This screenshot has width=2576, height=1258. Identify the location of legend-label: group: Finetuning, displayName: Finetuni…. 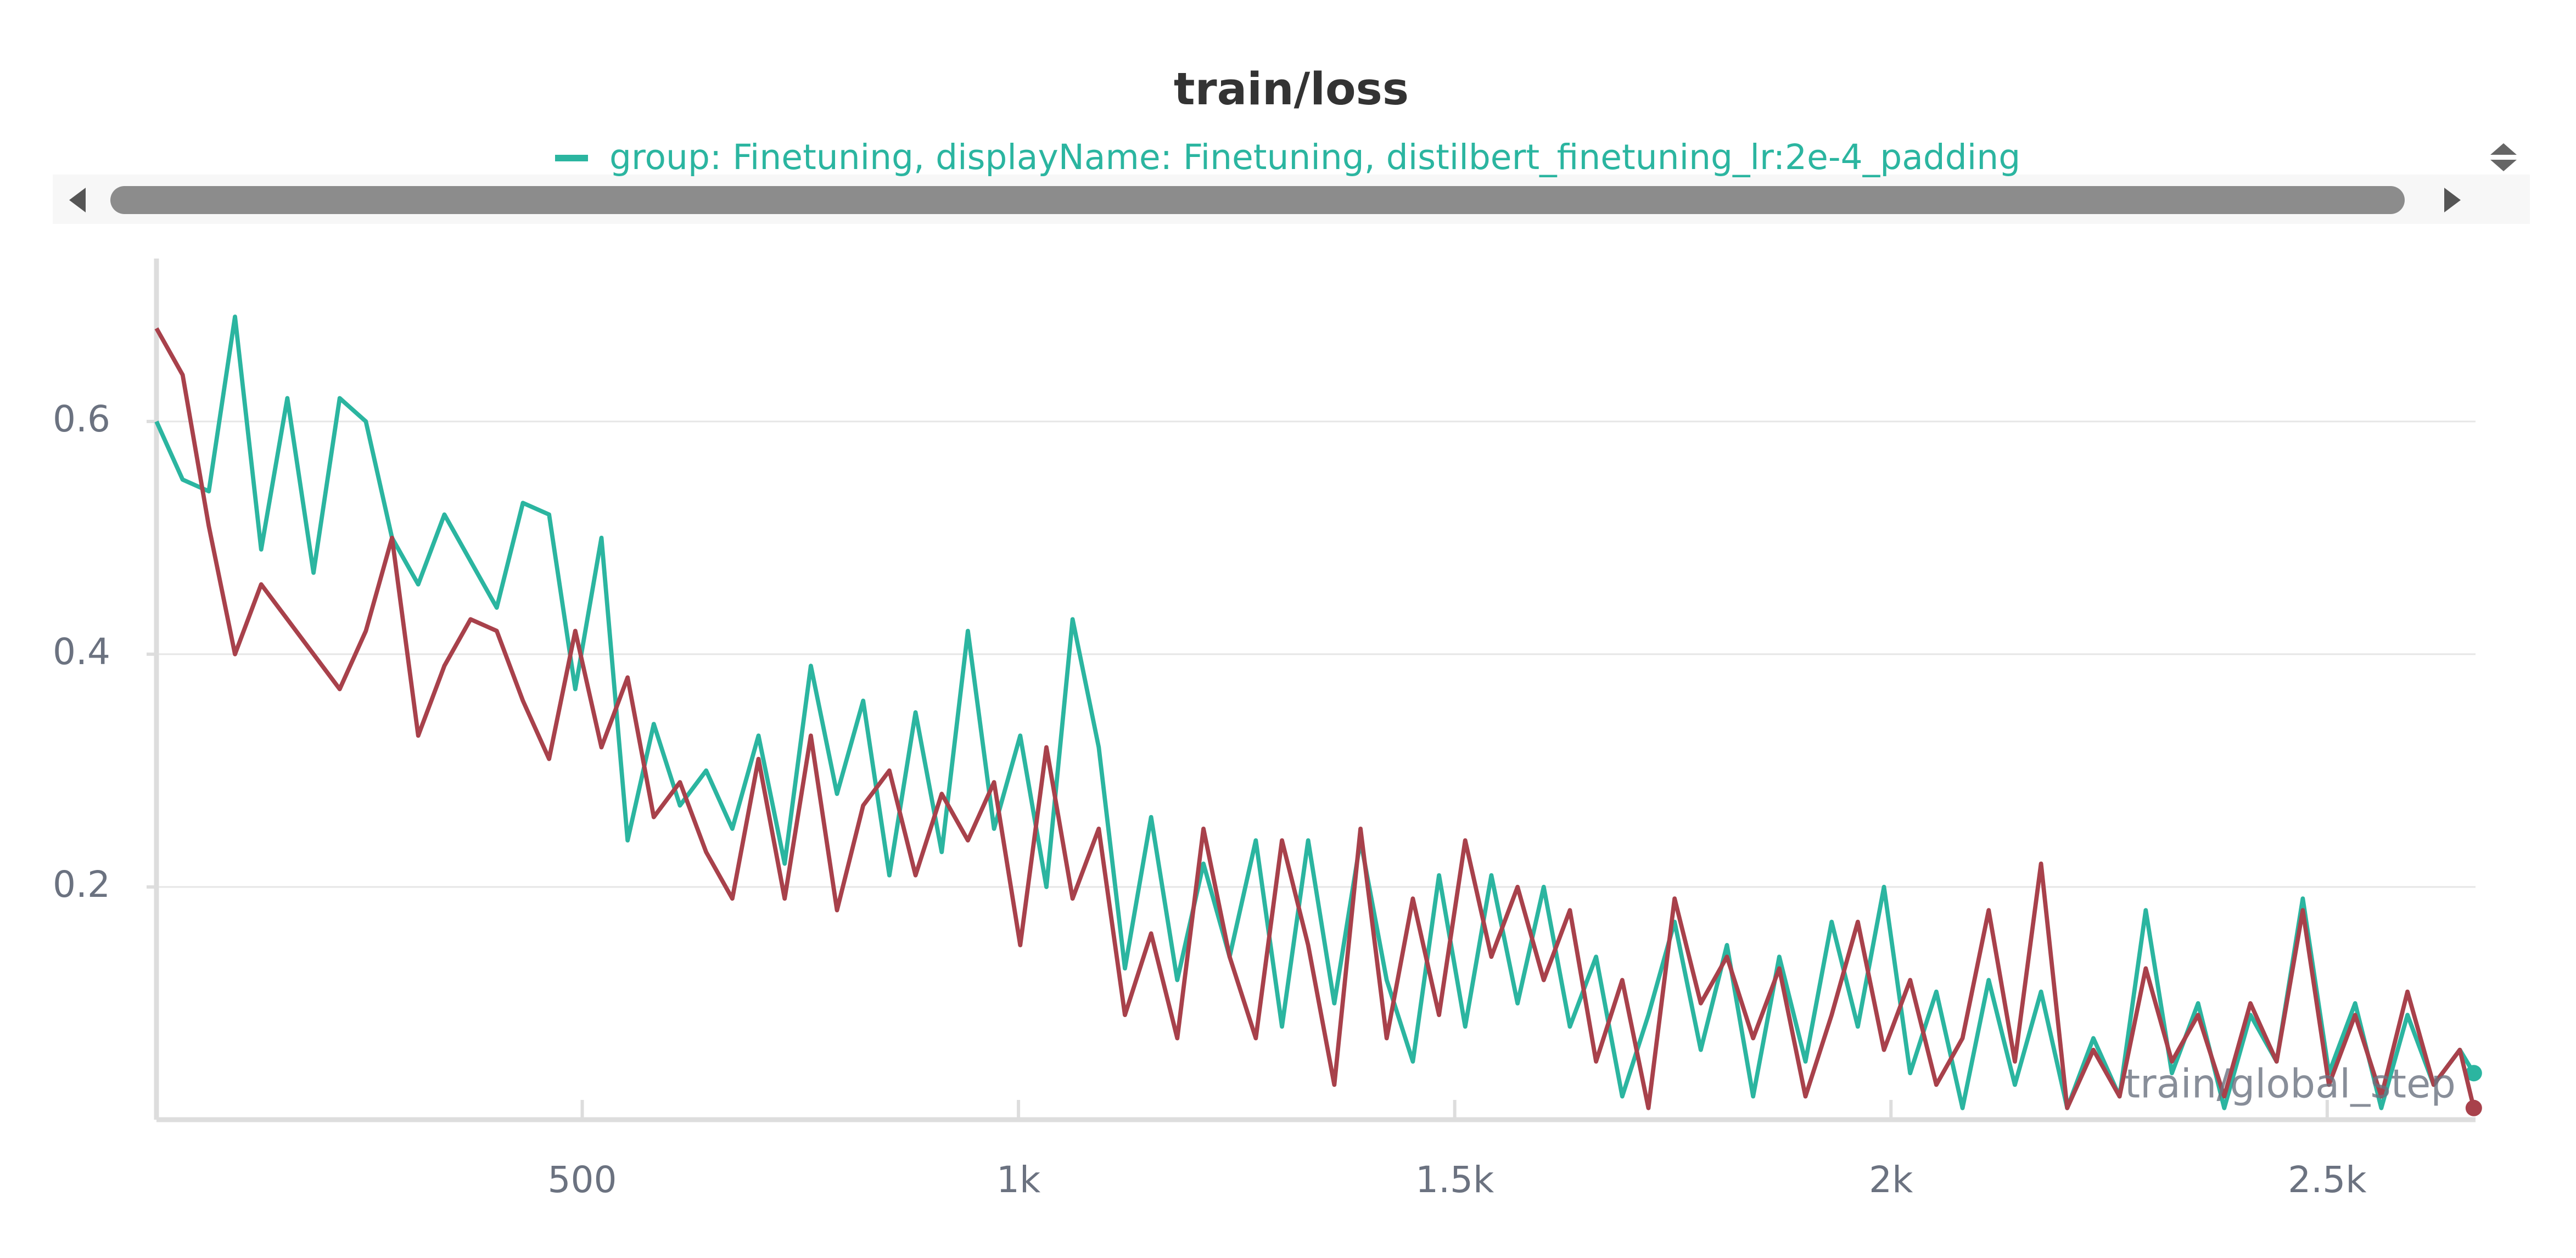
(1314, 157).